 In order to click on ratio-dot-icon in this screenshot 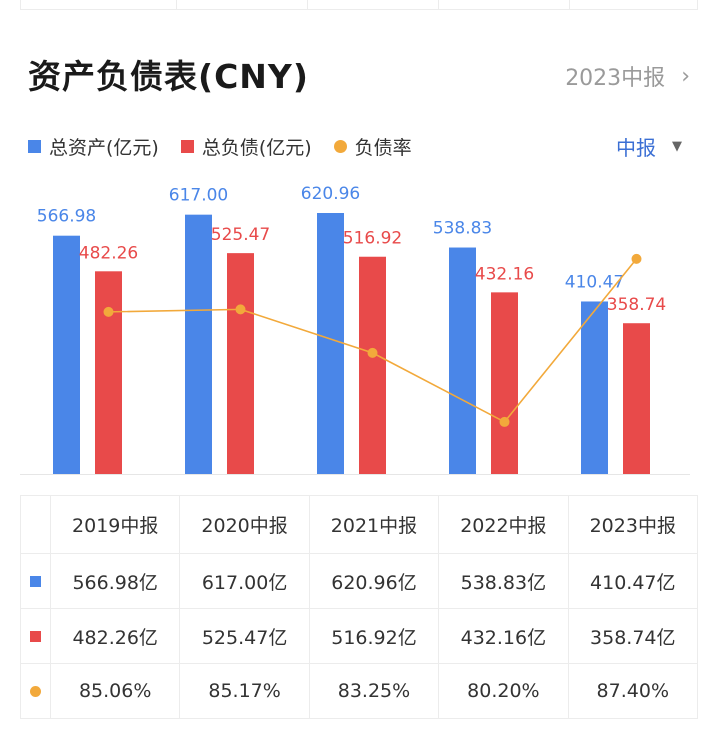, I will do `click(35, 691)`.